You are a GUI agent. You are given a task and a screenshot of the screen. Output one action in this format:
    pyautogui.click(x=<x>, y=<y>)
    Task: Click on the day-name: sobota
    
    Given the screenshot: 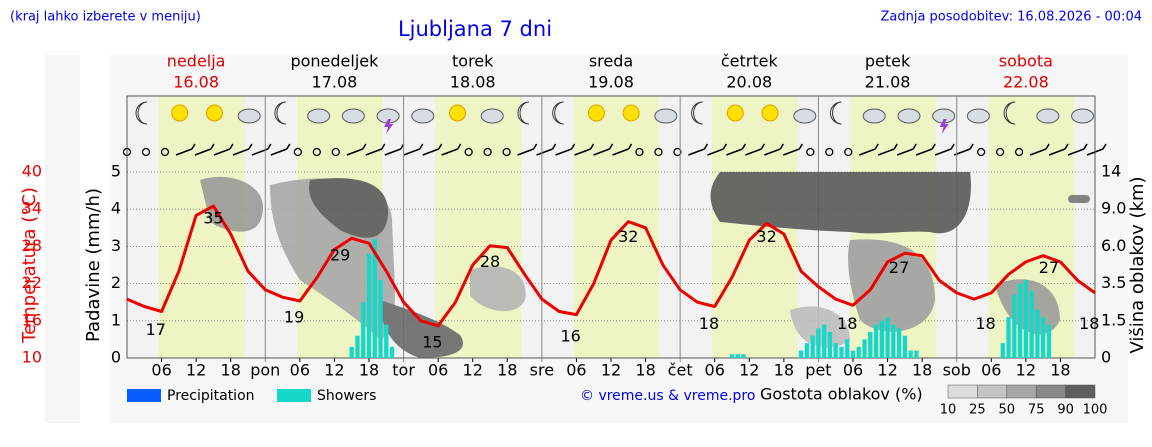 What is the action you would take?
    pyautogui.click(x=1026, y=61)
    